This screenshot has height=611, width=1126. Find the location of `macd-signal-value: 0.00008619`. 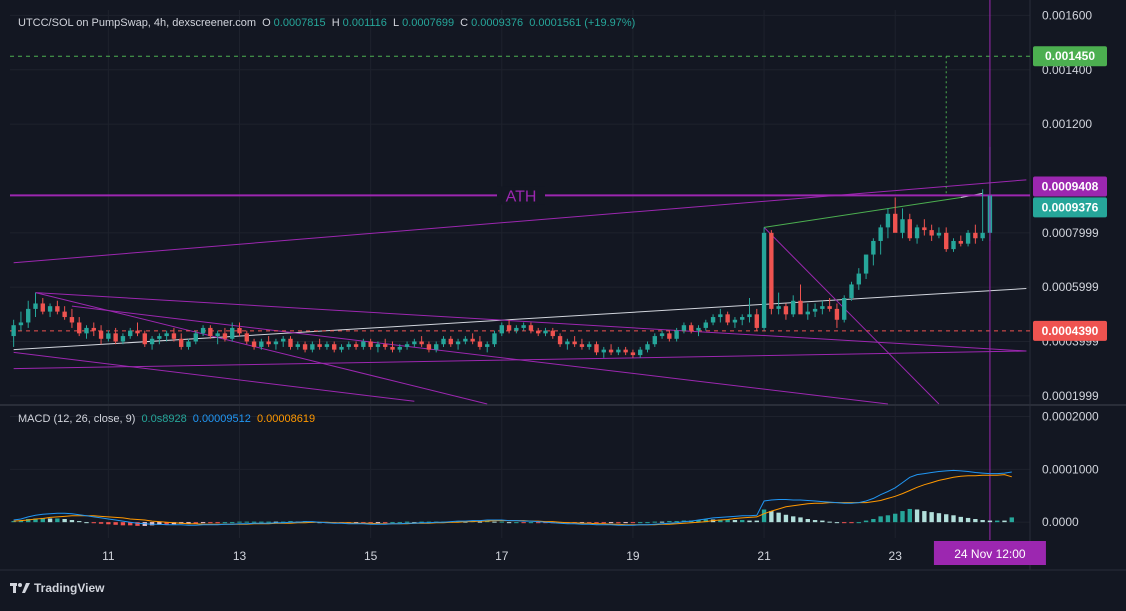

macd-signal-value: 0.00008619 is located at coordinates (286, 419).